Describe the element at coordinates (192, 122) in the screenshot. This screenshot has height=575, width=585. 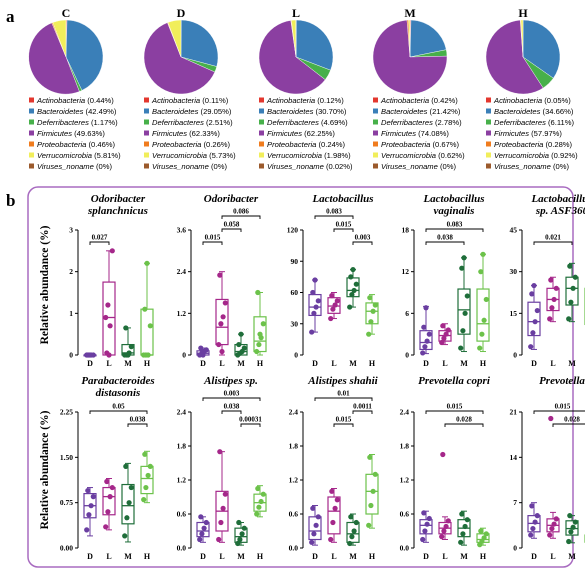
I see `legend-entry: Deferribacteres (2.51%)` at that location.